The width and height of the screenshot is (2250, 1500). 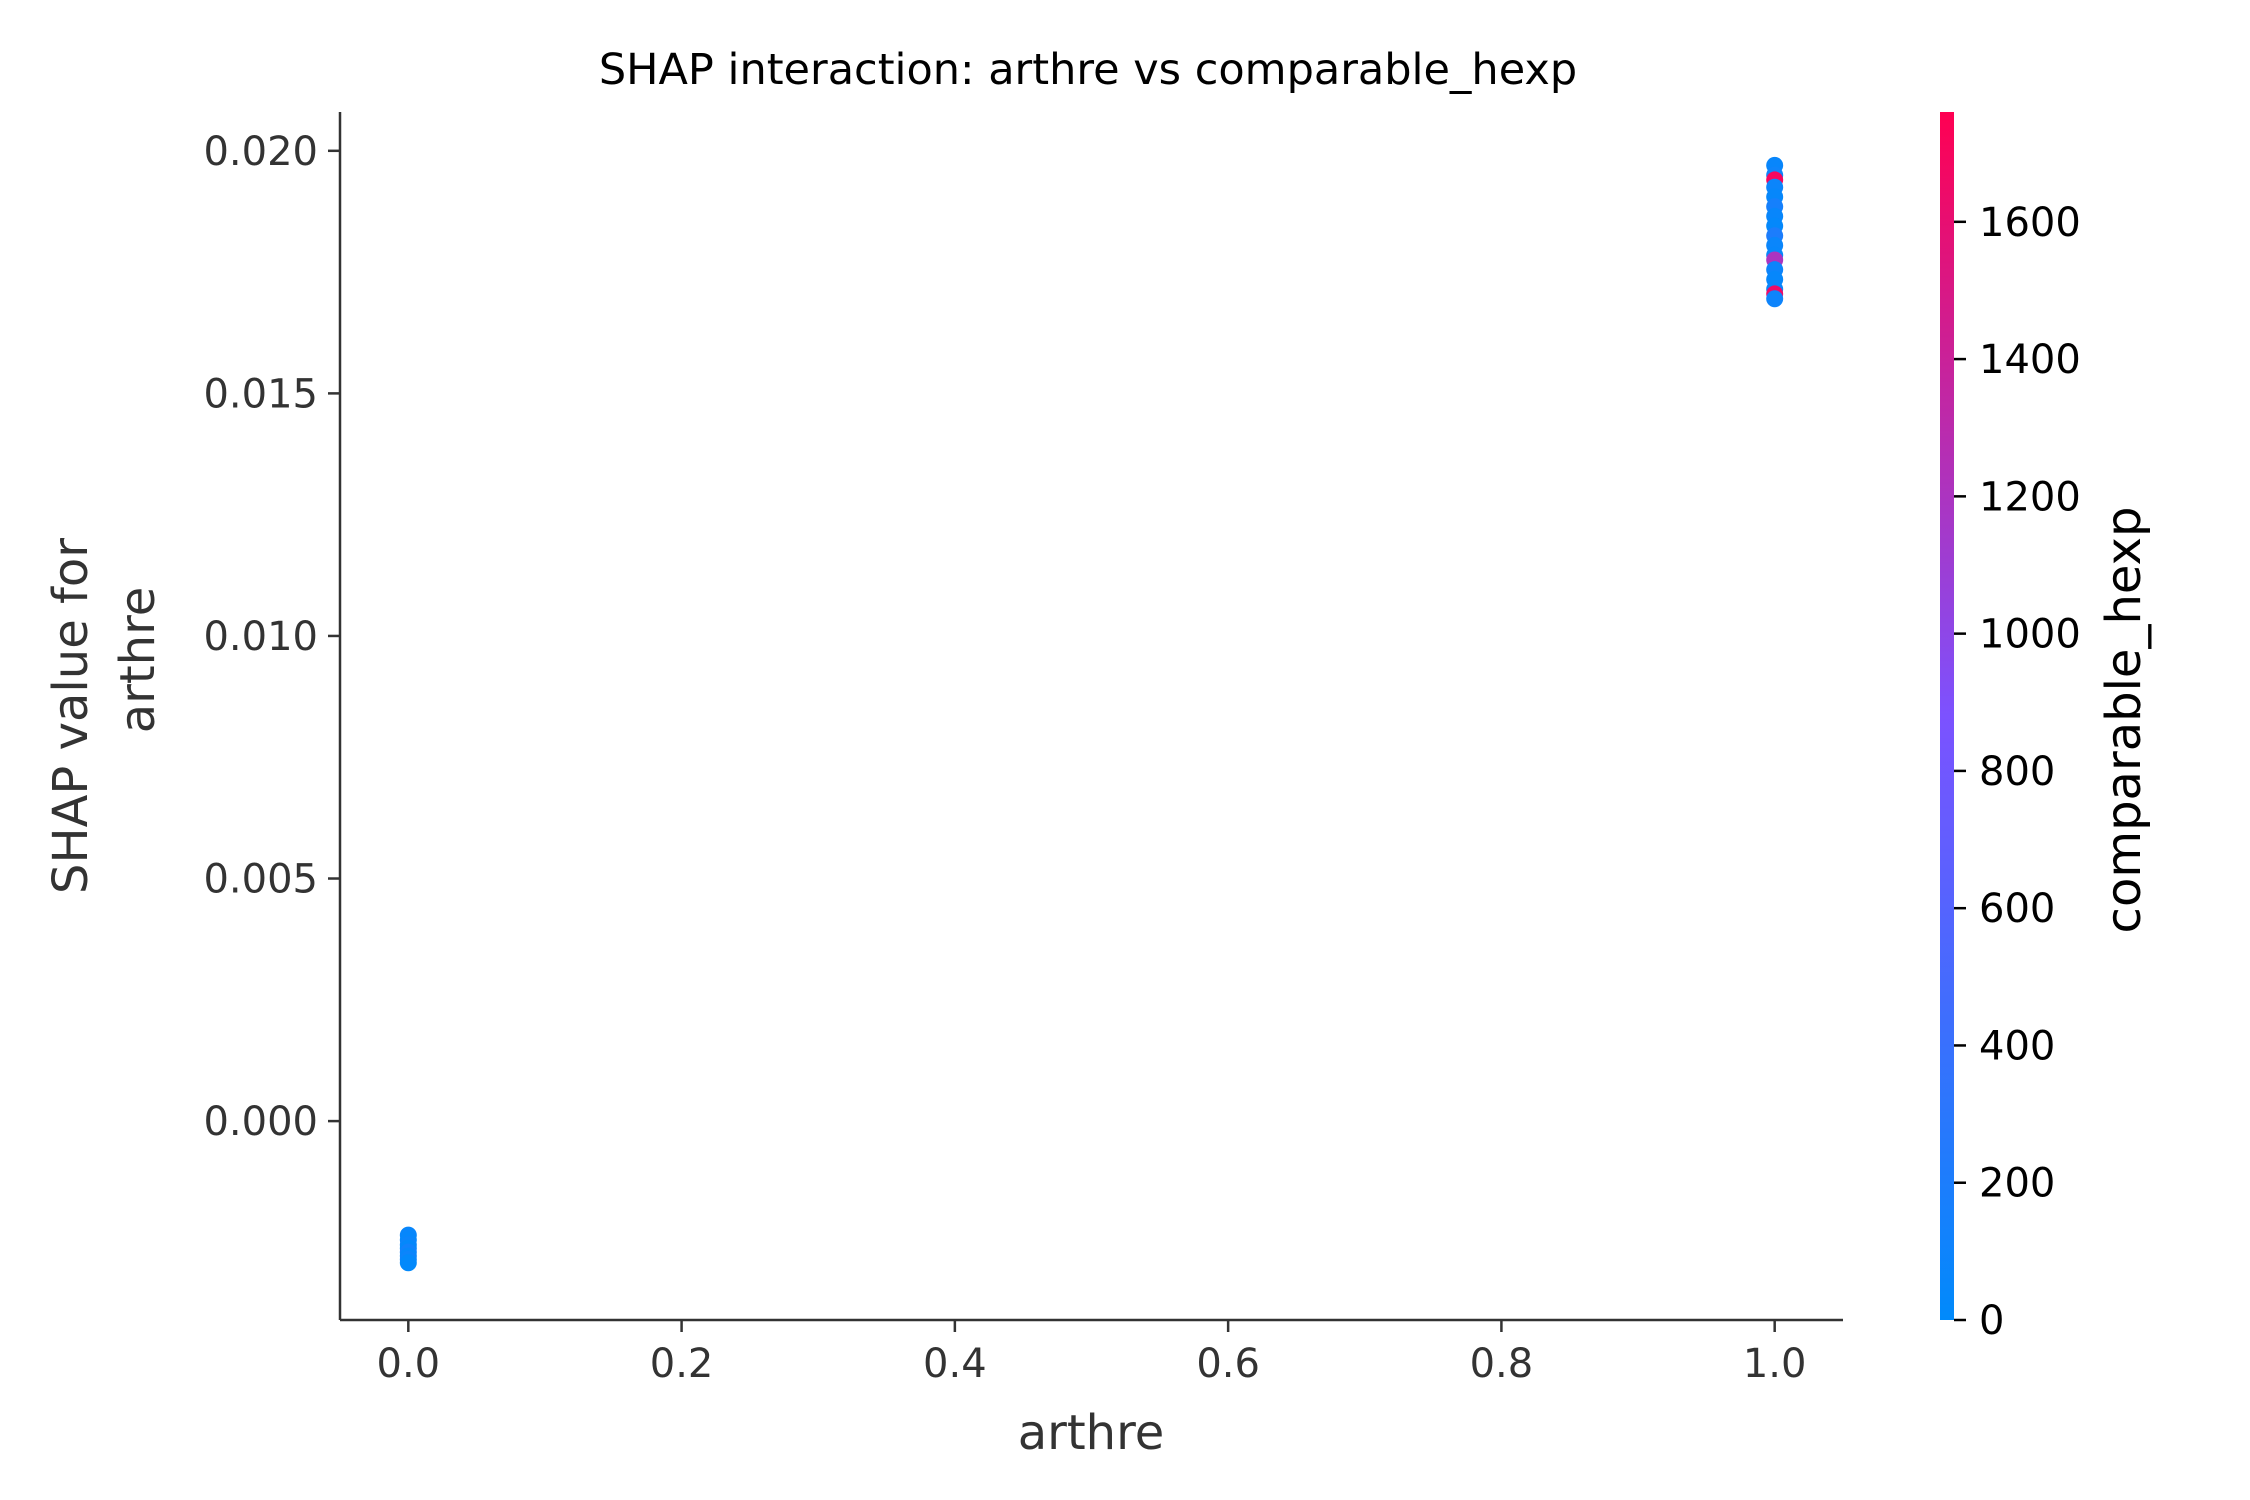 I want to click on y-tick-label: 0.010, so click(x=260, y=637).